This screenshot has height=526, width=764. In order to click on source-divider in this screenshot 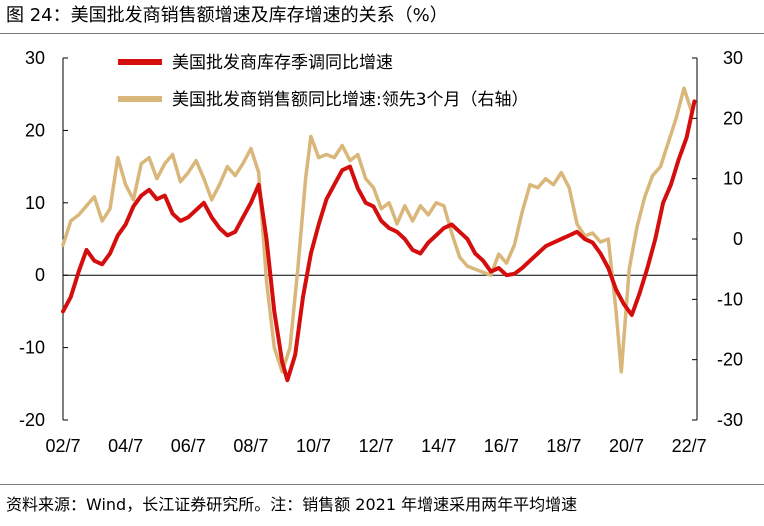, I will do `click(382, 484)`.